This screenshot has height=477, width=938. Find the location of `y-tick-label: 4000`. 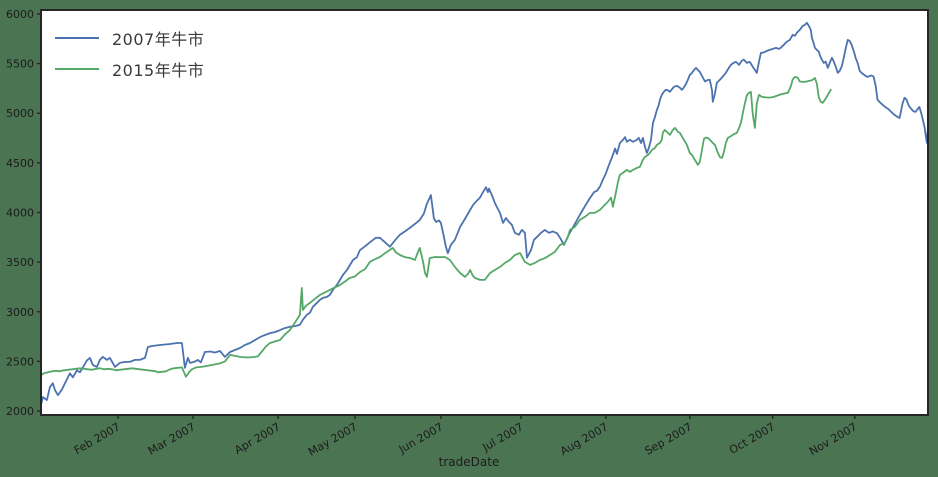

y-tick-label: 4000 is located at coordinates (20, 213).